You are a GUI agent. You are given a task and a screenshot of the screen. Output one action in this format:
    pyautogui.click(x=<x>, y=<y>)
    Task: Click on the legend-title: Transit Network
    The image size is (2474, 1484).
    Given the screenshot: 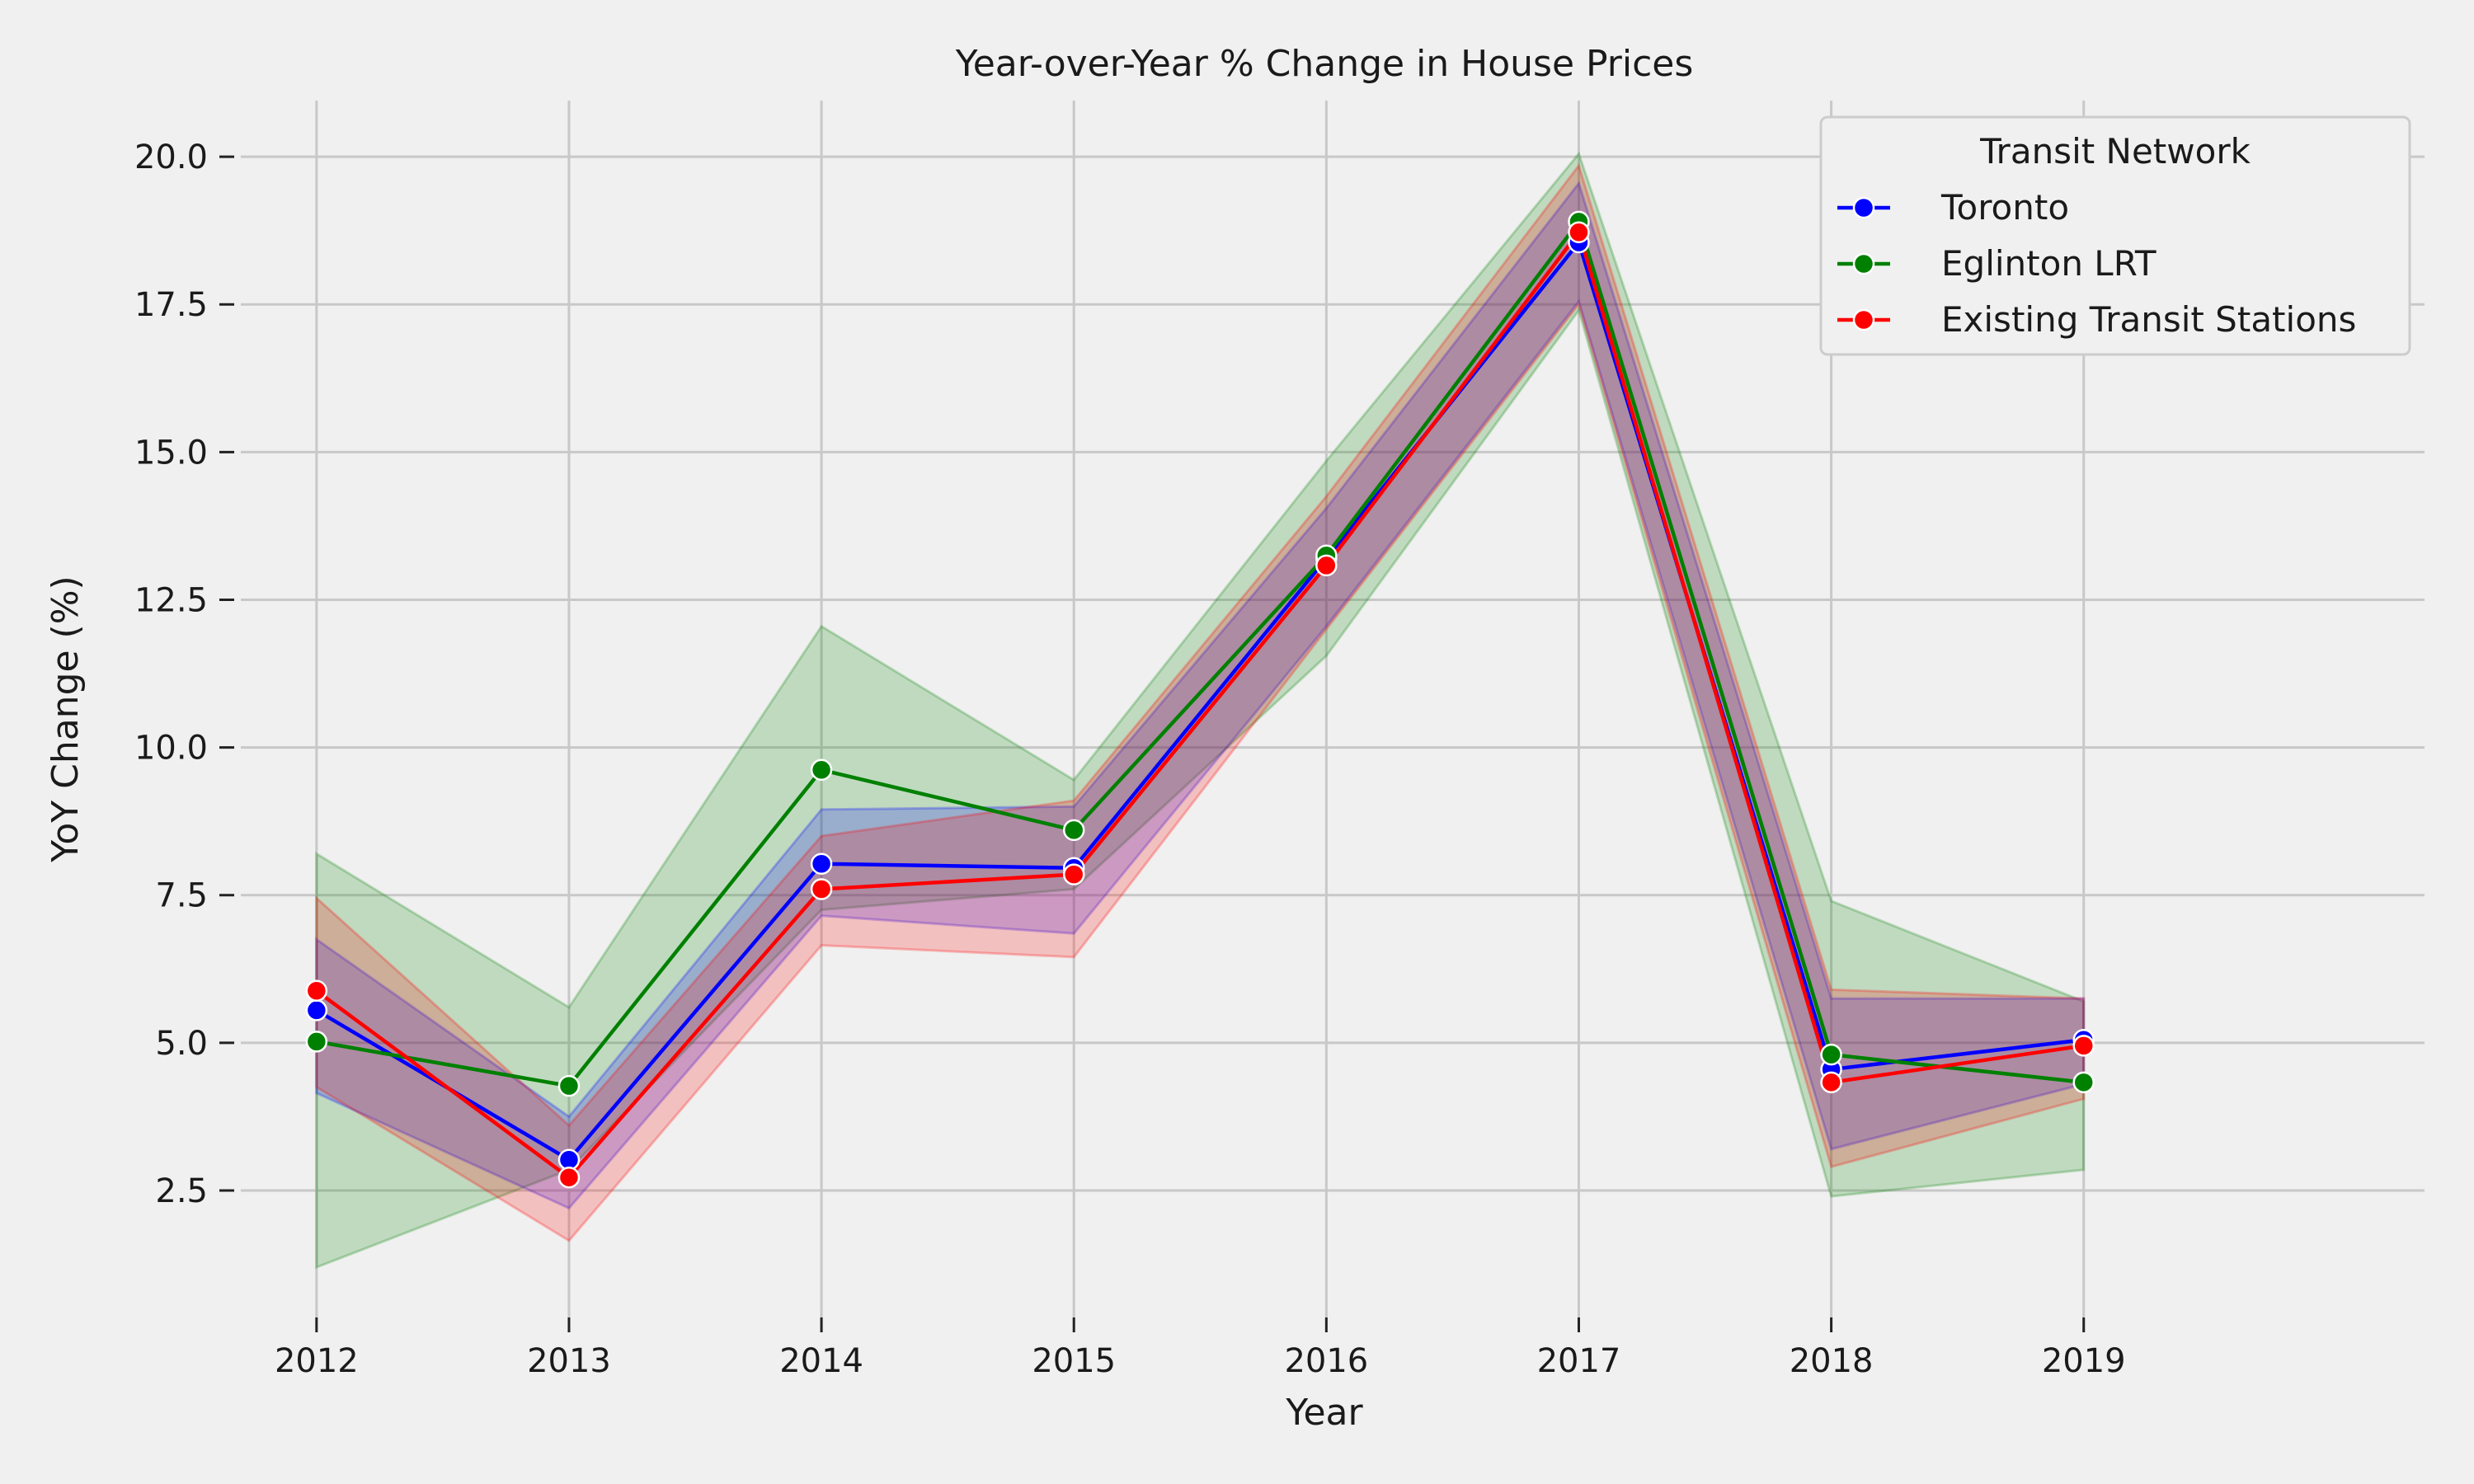 What is the action you would take?
    pyautogui.click(x=2115, y=151)
    